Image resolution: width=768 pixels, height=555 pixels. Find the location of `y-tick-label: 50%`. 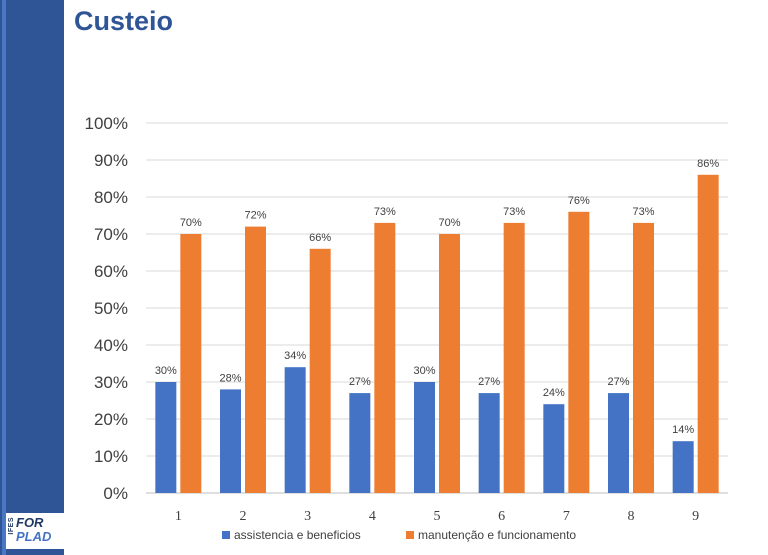

y-tick-label: 50% is located at coordinates (111, 308).